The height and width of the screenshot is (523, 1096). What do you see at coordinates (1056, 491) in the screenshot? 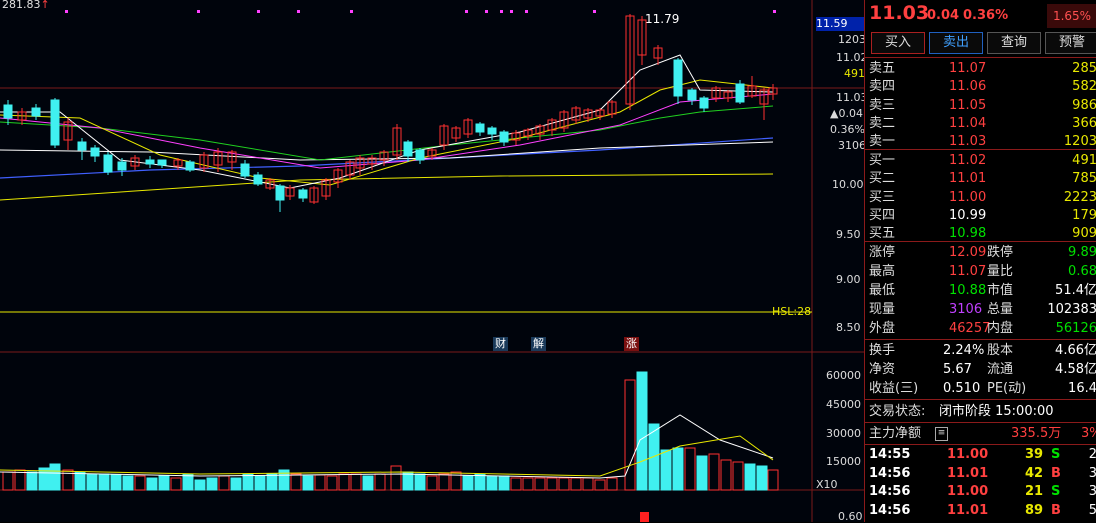
I see `tick-side: S` at bounding box center [1056, 491].